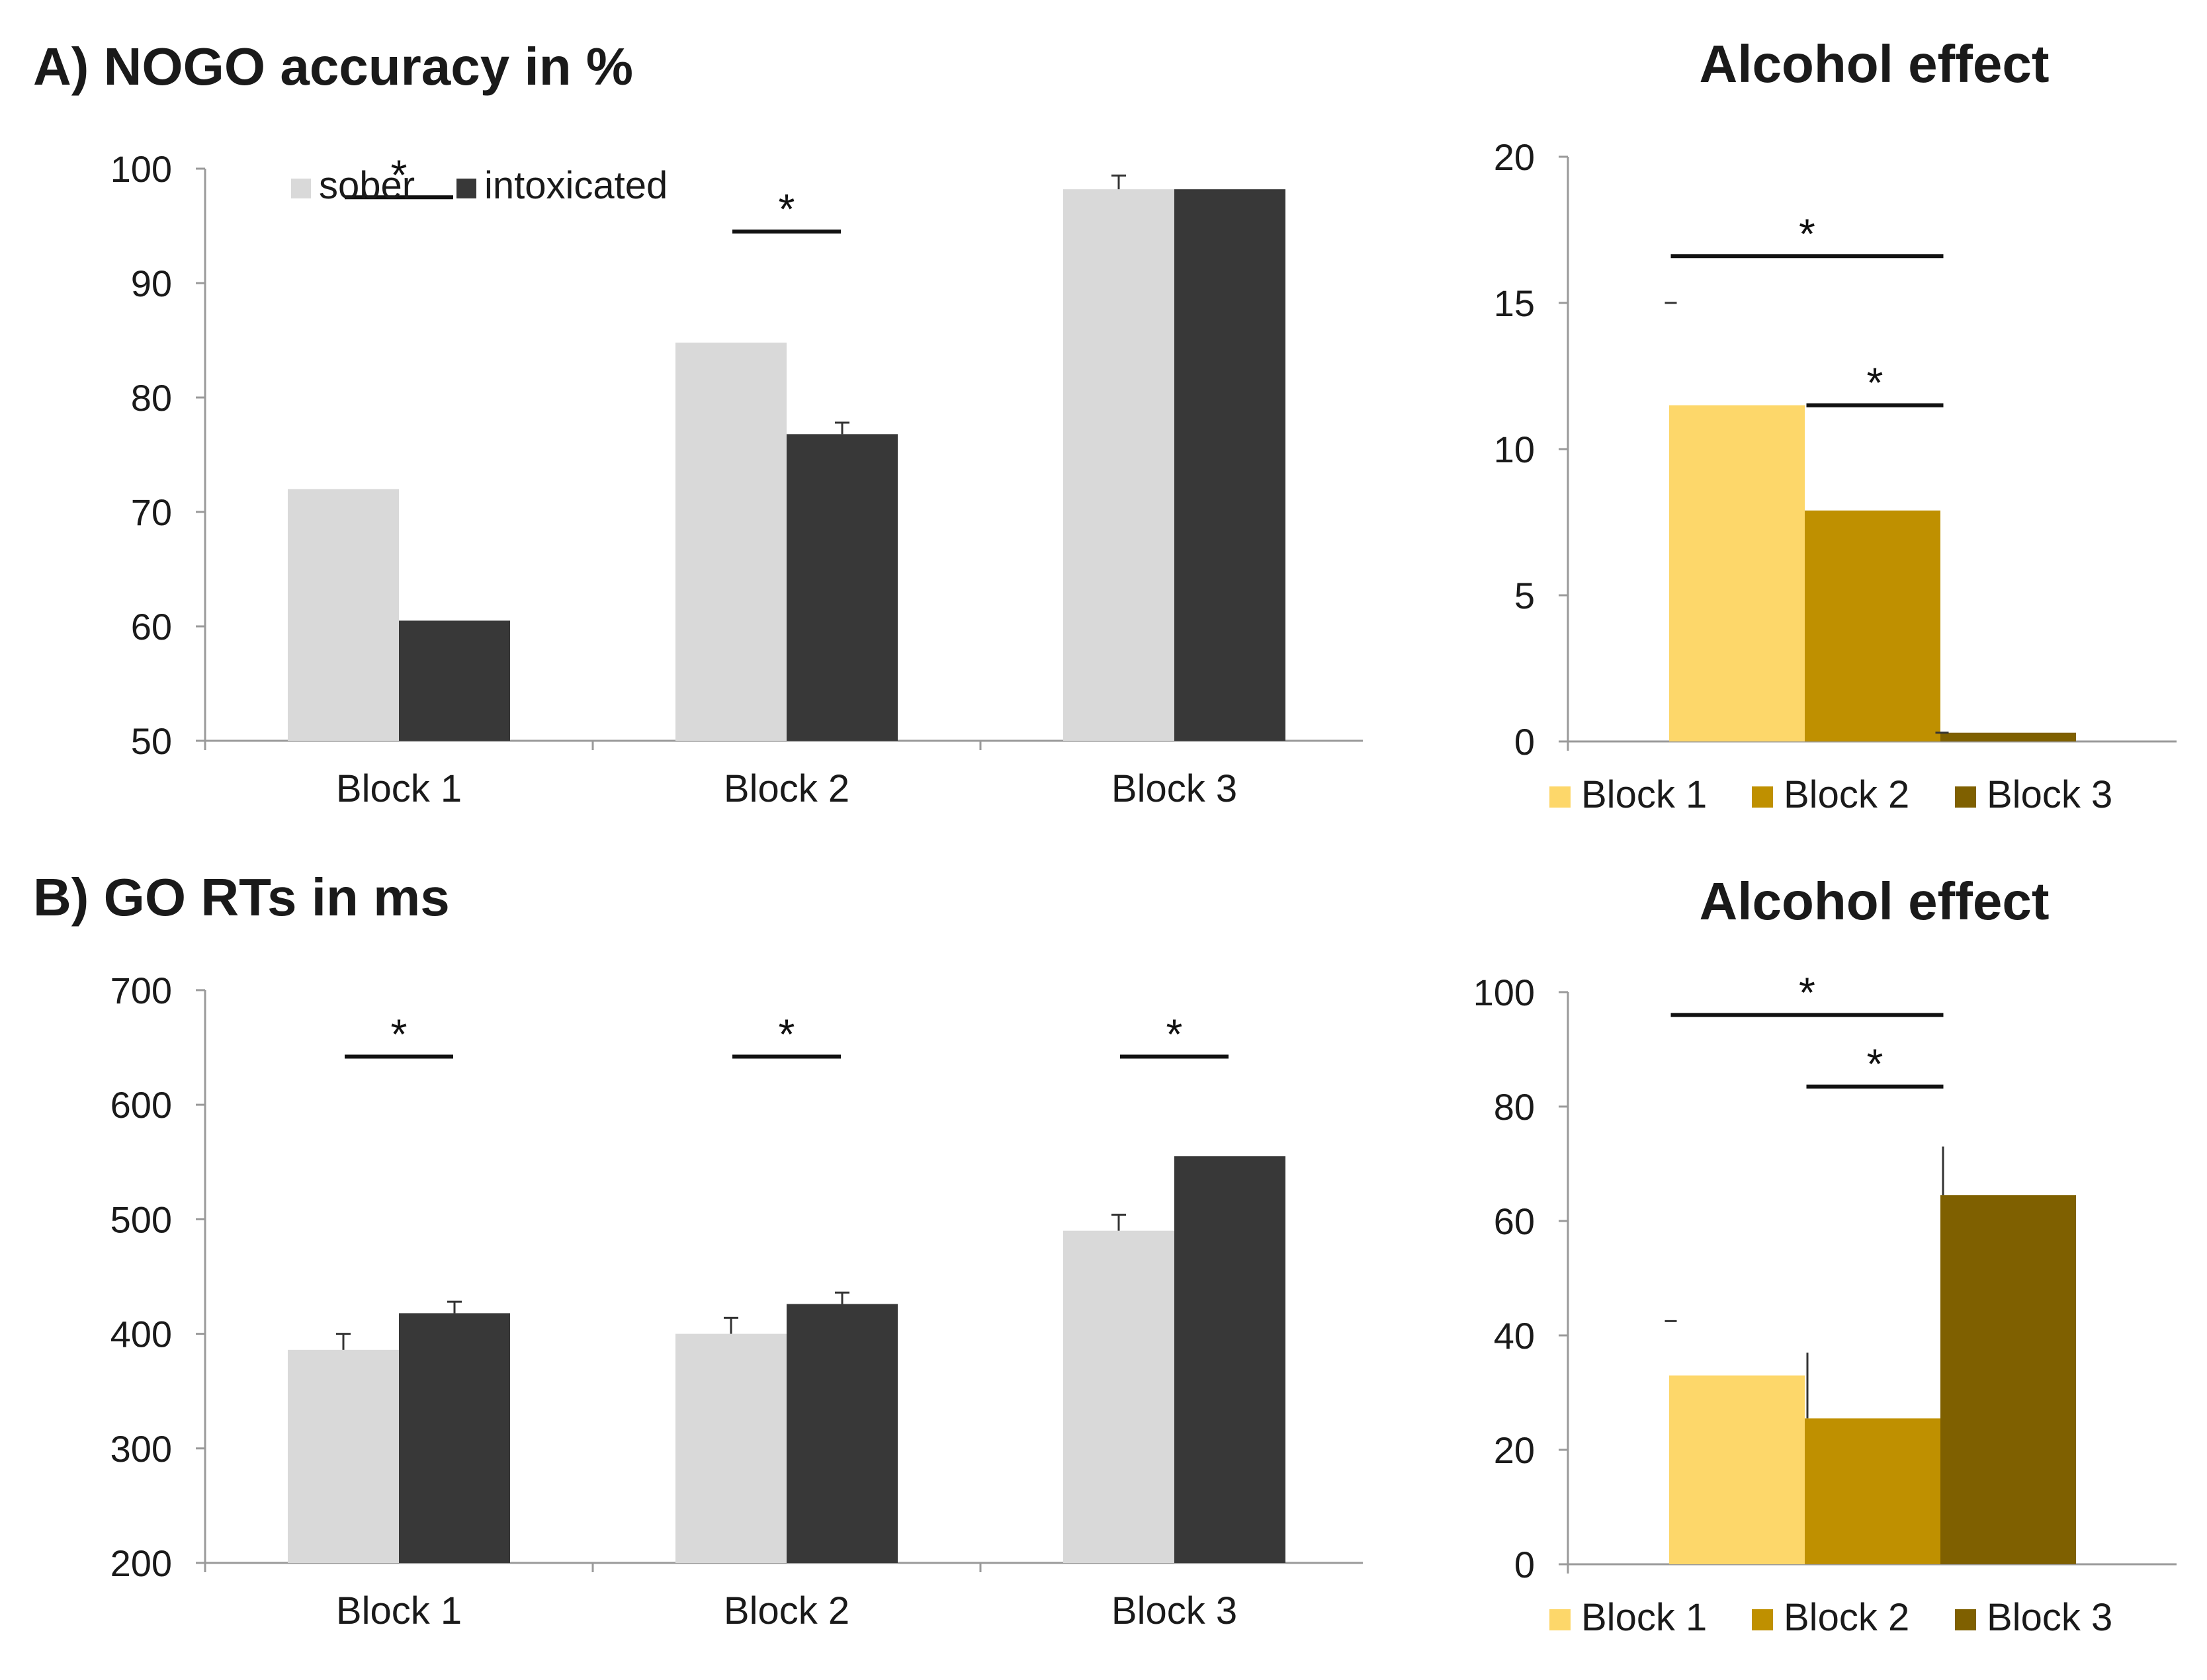 The image size is (2207, 1680). I want to click on go_effect-y-tick-label: 80, so click(1515, 1107).